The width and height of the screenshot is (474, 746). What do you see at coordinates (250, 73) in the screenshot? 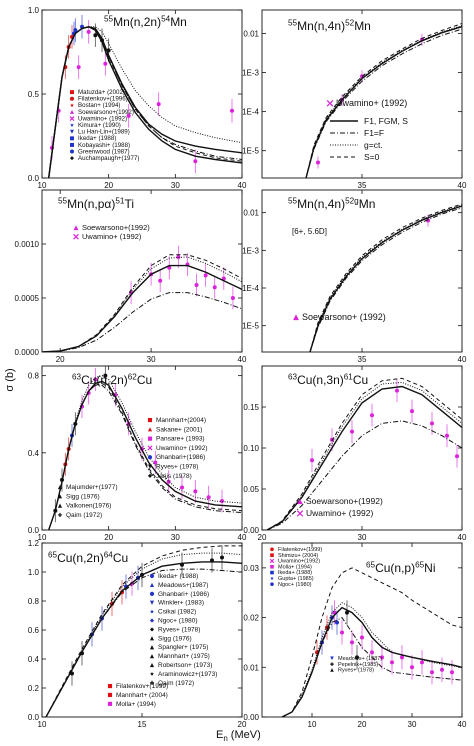
I see `y-tick-label: 1E-3` at bounding box center [250, 73].